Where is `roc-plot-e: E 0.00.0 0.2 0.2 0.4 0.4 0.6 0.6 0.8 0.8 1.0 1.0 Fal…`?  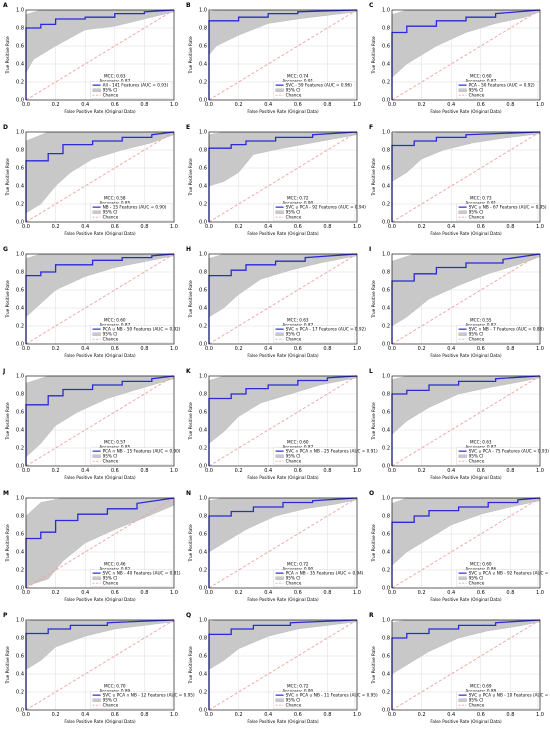
roc-plot-e: E 0.00.0 0.2 0.2 0.4 0.4 0.6 0.6 0.8 0.8 1.0 1.0 Fal… is located at coordinates (276, 180).